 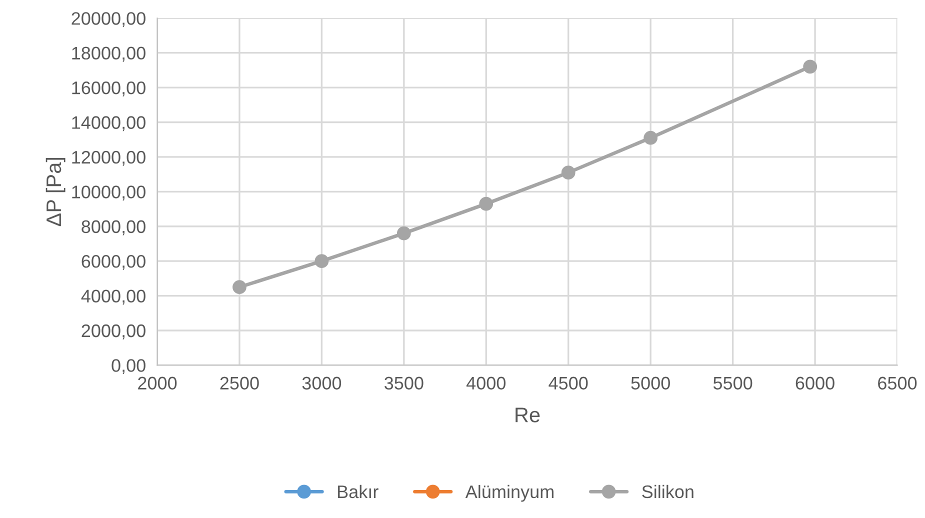 I want to click on x-tick-label: 6500, so click(x=897, y=383).